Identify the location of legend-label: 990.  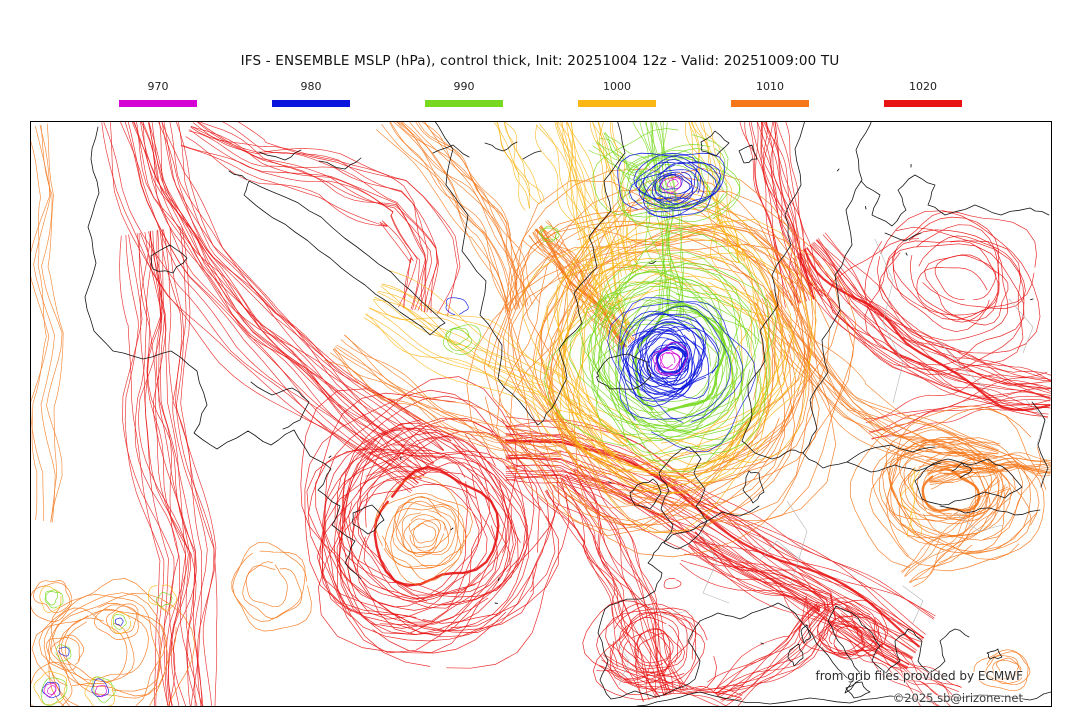
(464, 86).